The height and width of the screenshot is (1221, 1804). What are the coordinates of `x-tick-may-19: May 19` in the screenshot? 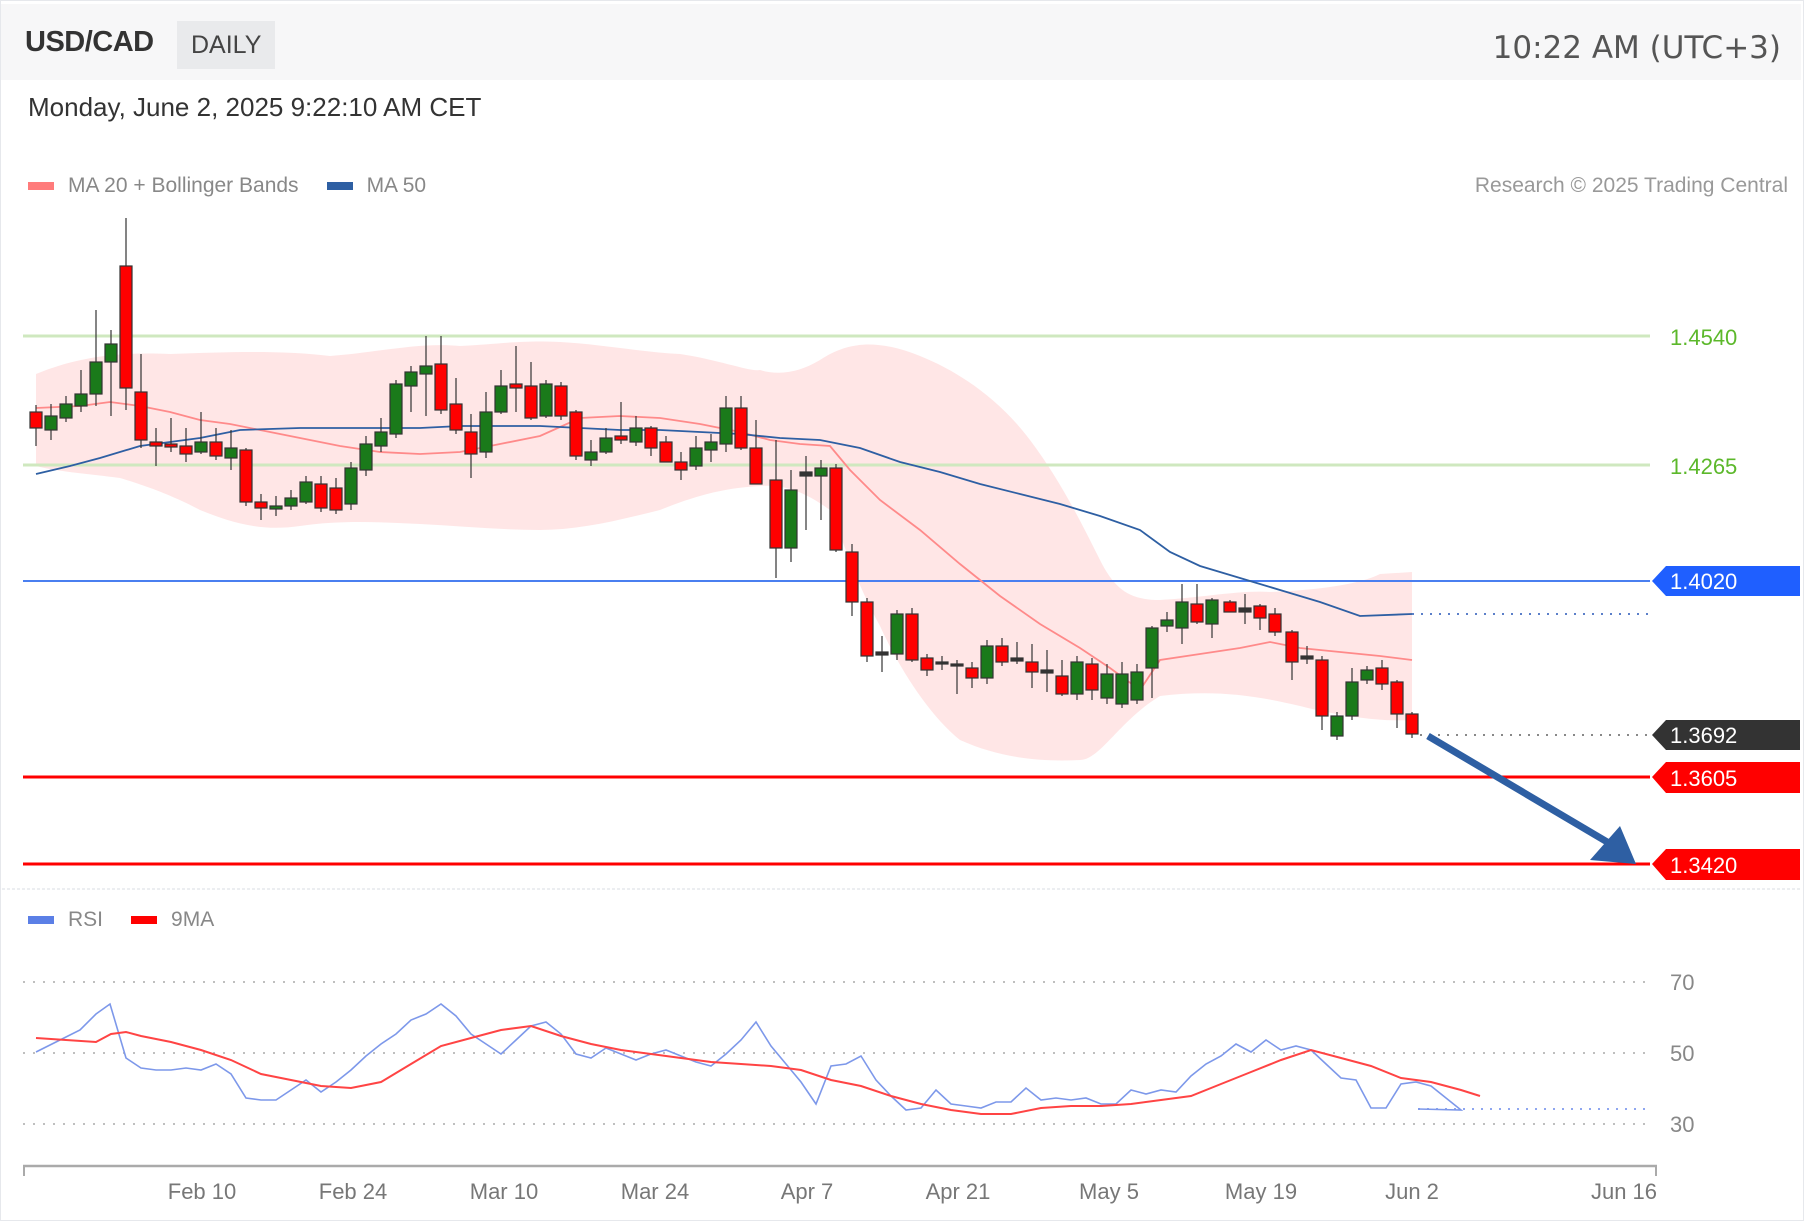 It's located at (1261, 1191).